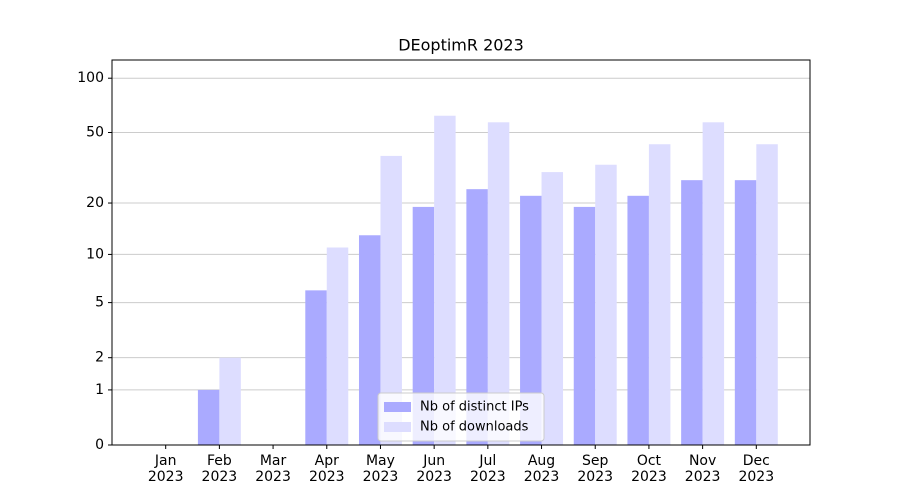 This screenshot has width=900, height=500. I want to click on x-tick-label: Jan 2023, so click(165, 469).